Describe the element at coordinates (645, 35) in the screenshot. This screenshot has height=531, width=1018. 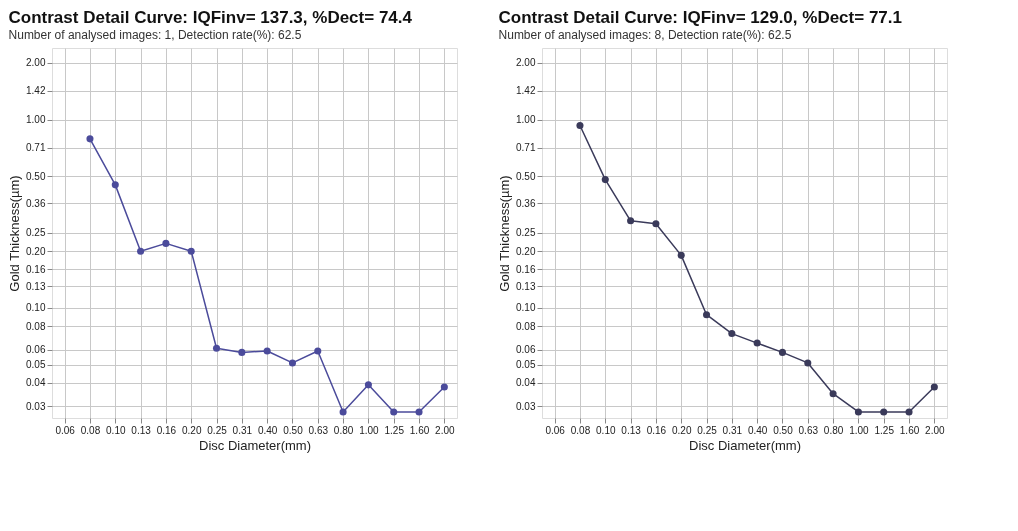
I see `chart-subtitle: Number of analysed images: 8, Detection rate(%): 62.5` at that location.